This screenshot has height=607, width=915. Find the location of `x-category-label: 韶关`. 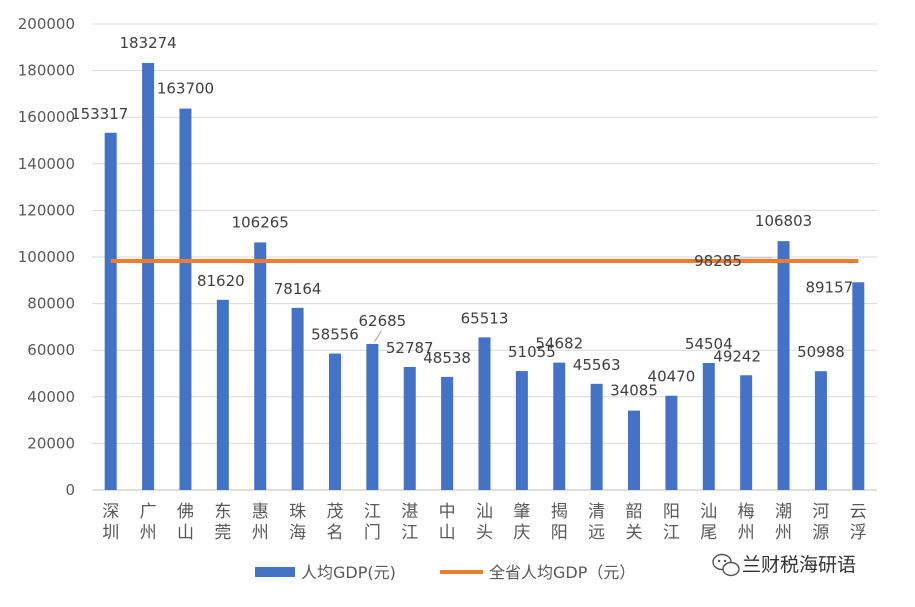

x-category-label: 韶关 is located at coordinates (634, 522).